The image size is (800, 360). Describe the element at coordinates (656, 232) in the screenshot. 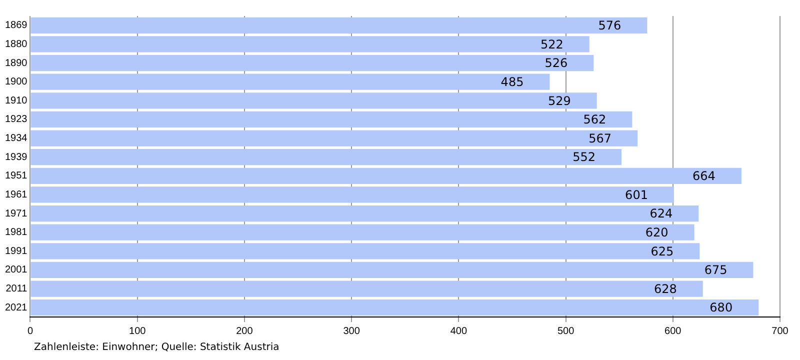

I see `data-label: 620` at that location.